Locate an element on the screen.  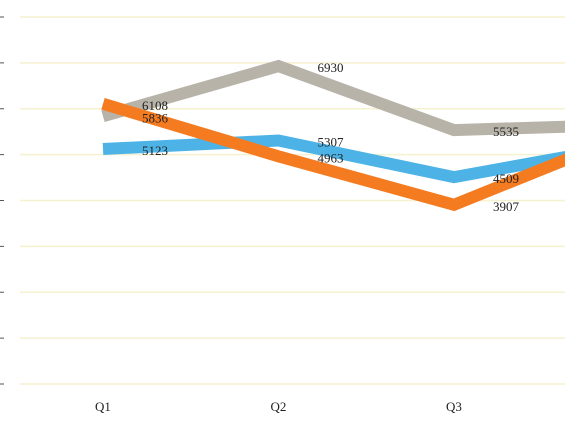
data-label: 5307 is located at coordinates (331, 142).